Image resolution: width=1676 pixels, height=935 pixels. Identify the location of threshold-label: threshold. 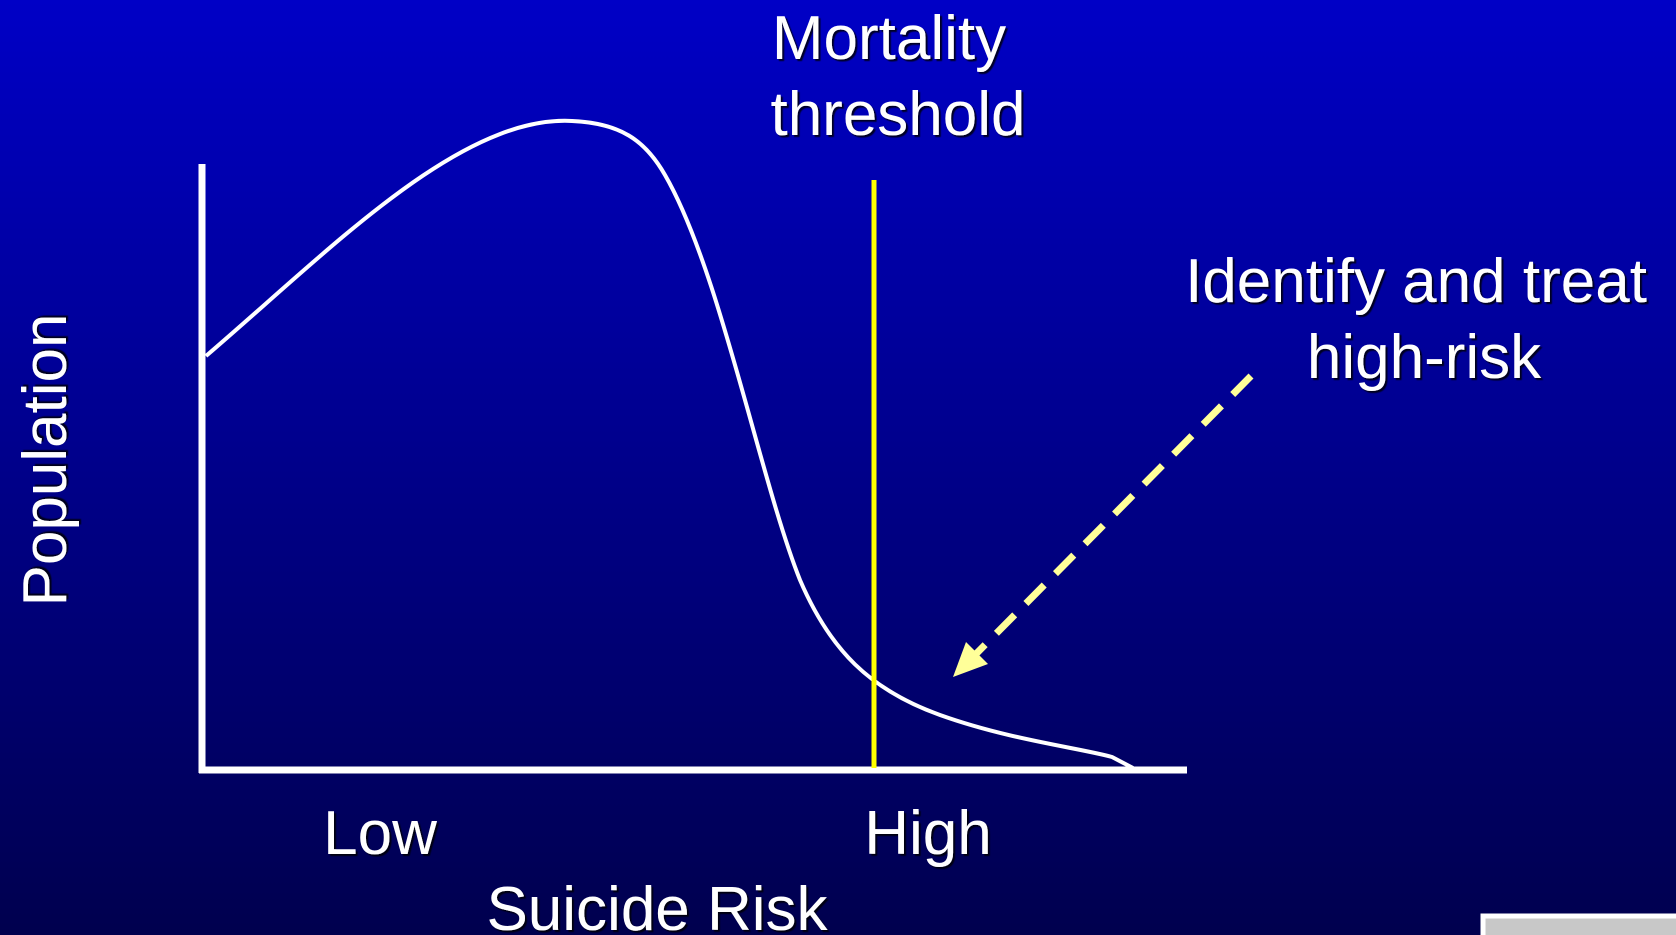
(897, 114).